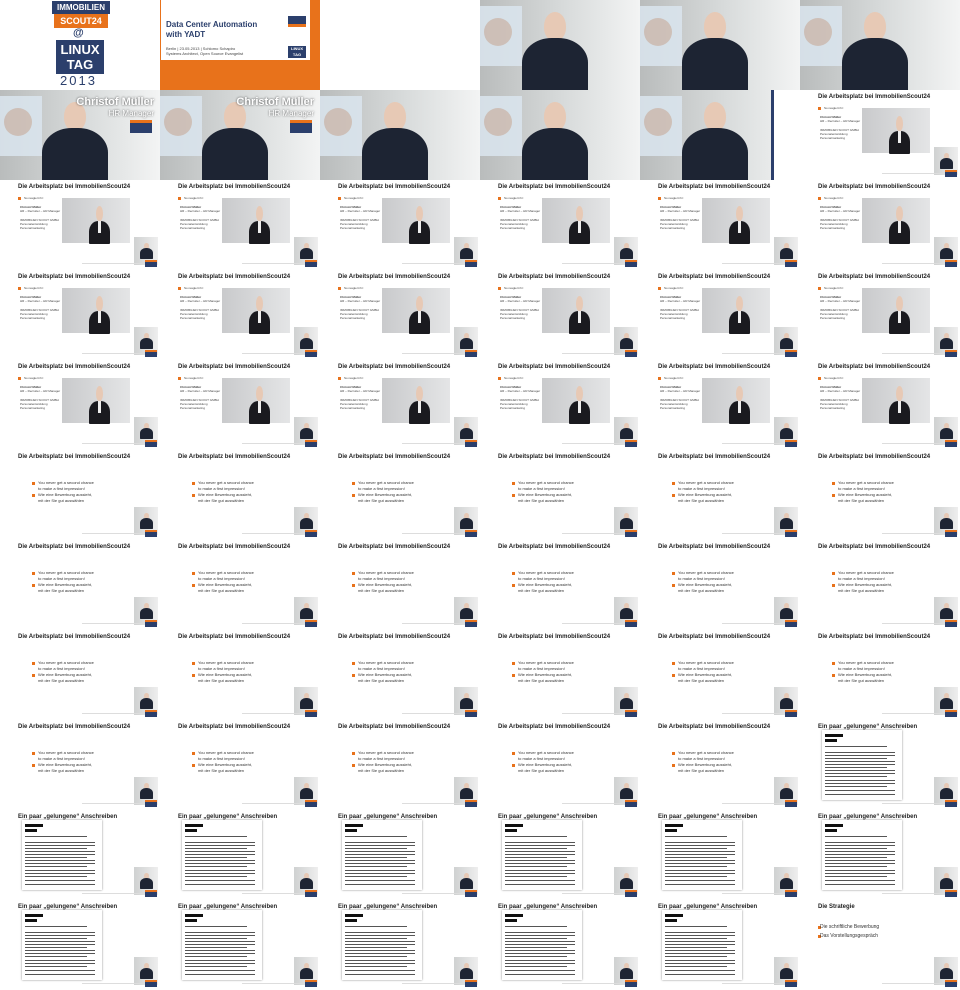 This screenshot has height=990, width=960. Describe the element at coordinates (221, 578) in the screenshot. I see `bullet1-line2: to make a first impression!` at that location.